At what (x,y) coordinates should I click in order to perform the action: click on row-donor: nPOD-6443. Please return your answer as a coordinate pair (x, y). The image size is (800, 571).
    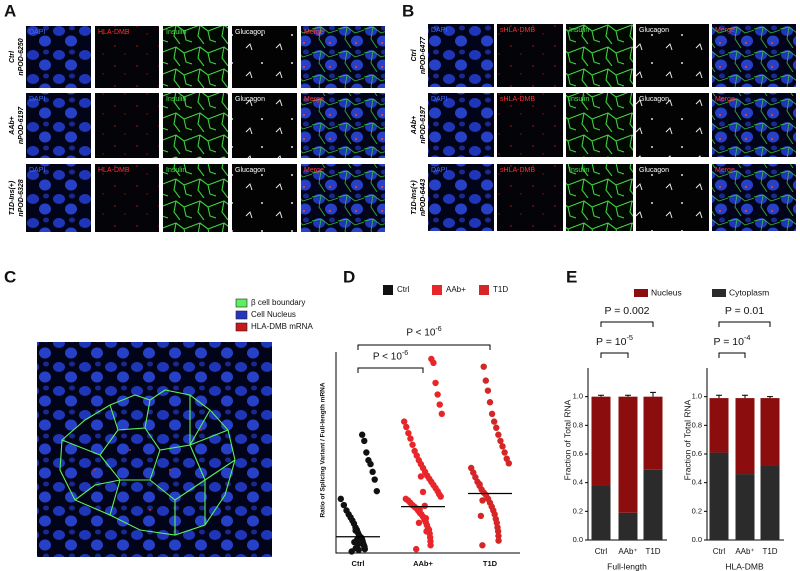
    Looking at the image, I should click on (423, 197).